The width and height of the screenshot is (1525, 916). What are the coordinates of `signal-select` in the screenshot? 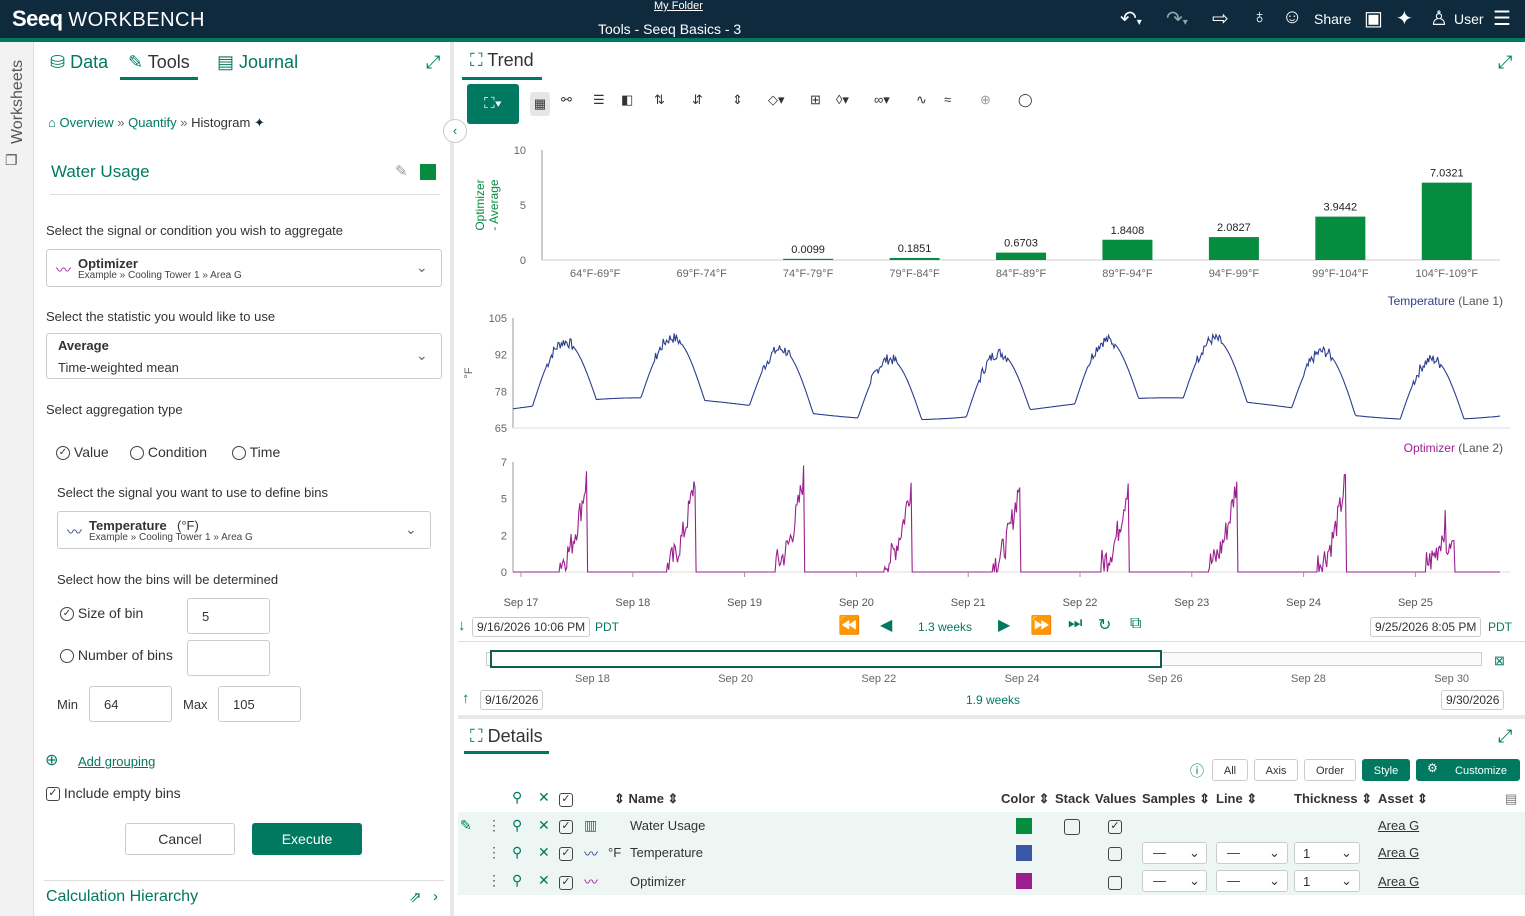 It's located at (244, 268).